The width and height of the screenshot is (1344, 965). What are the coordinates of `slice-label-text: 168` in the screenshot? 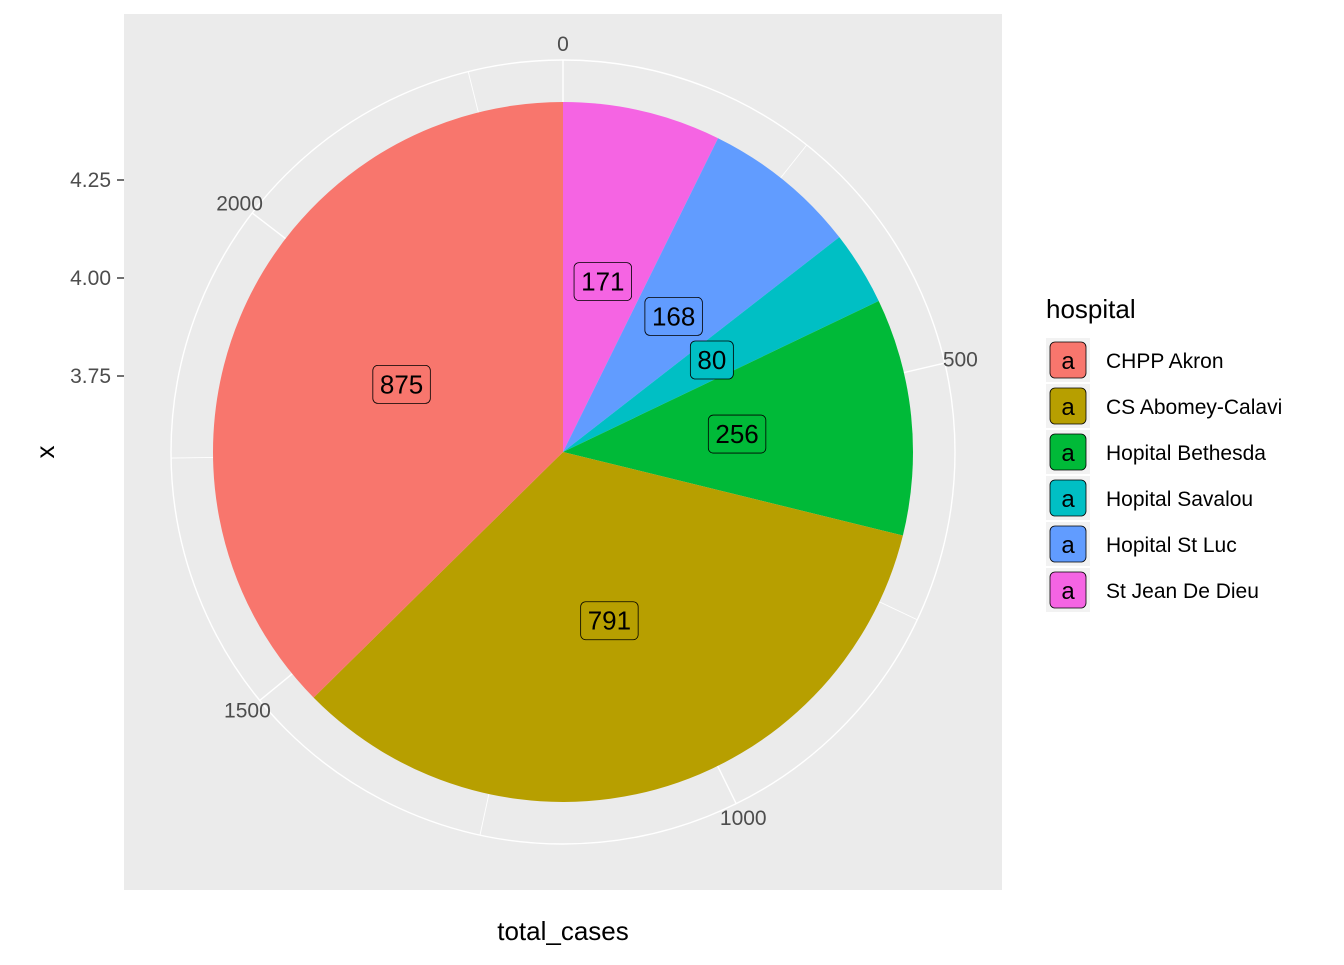 It's located at (673, 316).